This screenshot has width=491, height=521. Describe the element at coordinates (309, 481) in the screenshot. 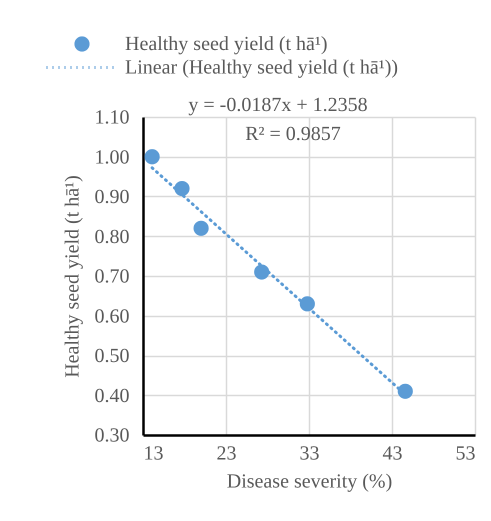

I see `x-axis-title: Disease severity (%)` at that location.